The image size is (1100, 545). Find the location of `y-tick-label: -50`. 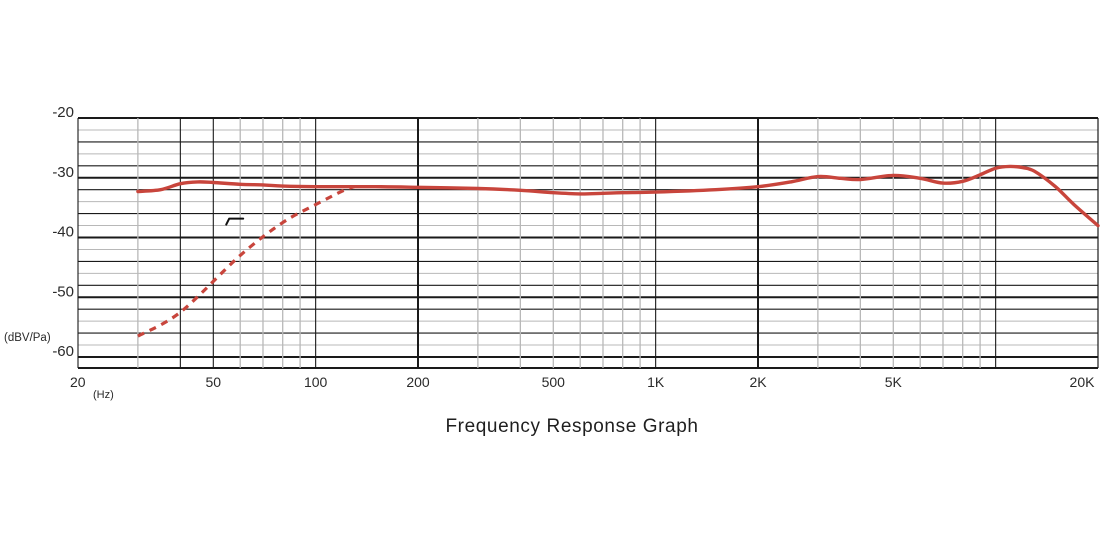

y-tick-label: -50 is located at coordinates (63, 291).